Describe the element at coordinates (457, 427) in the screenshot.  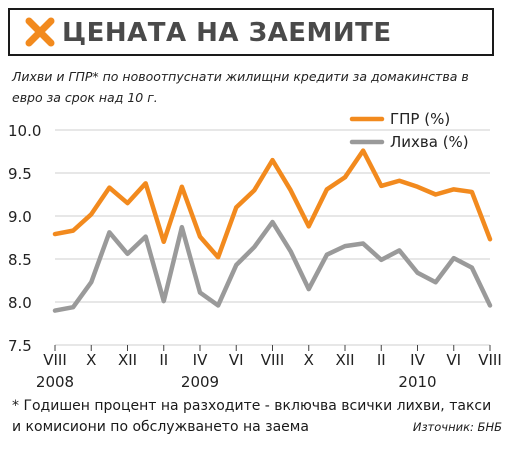
I see `source-note: Източник: БНБ` at that location.